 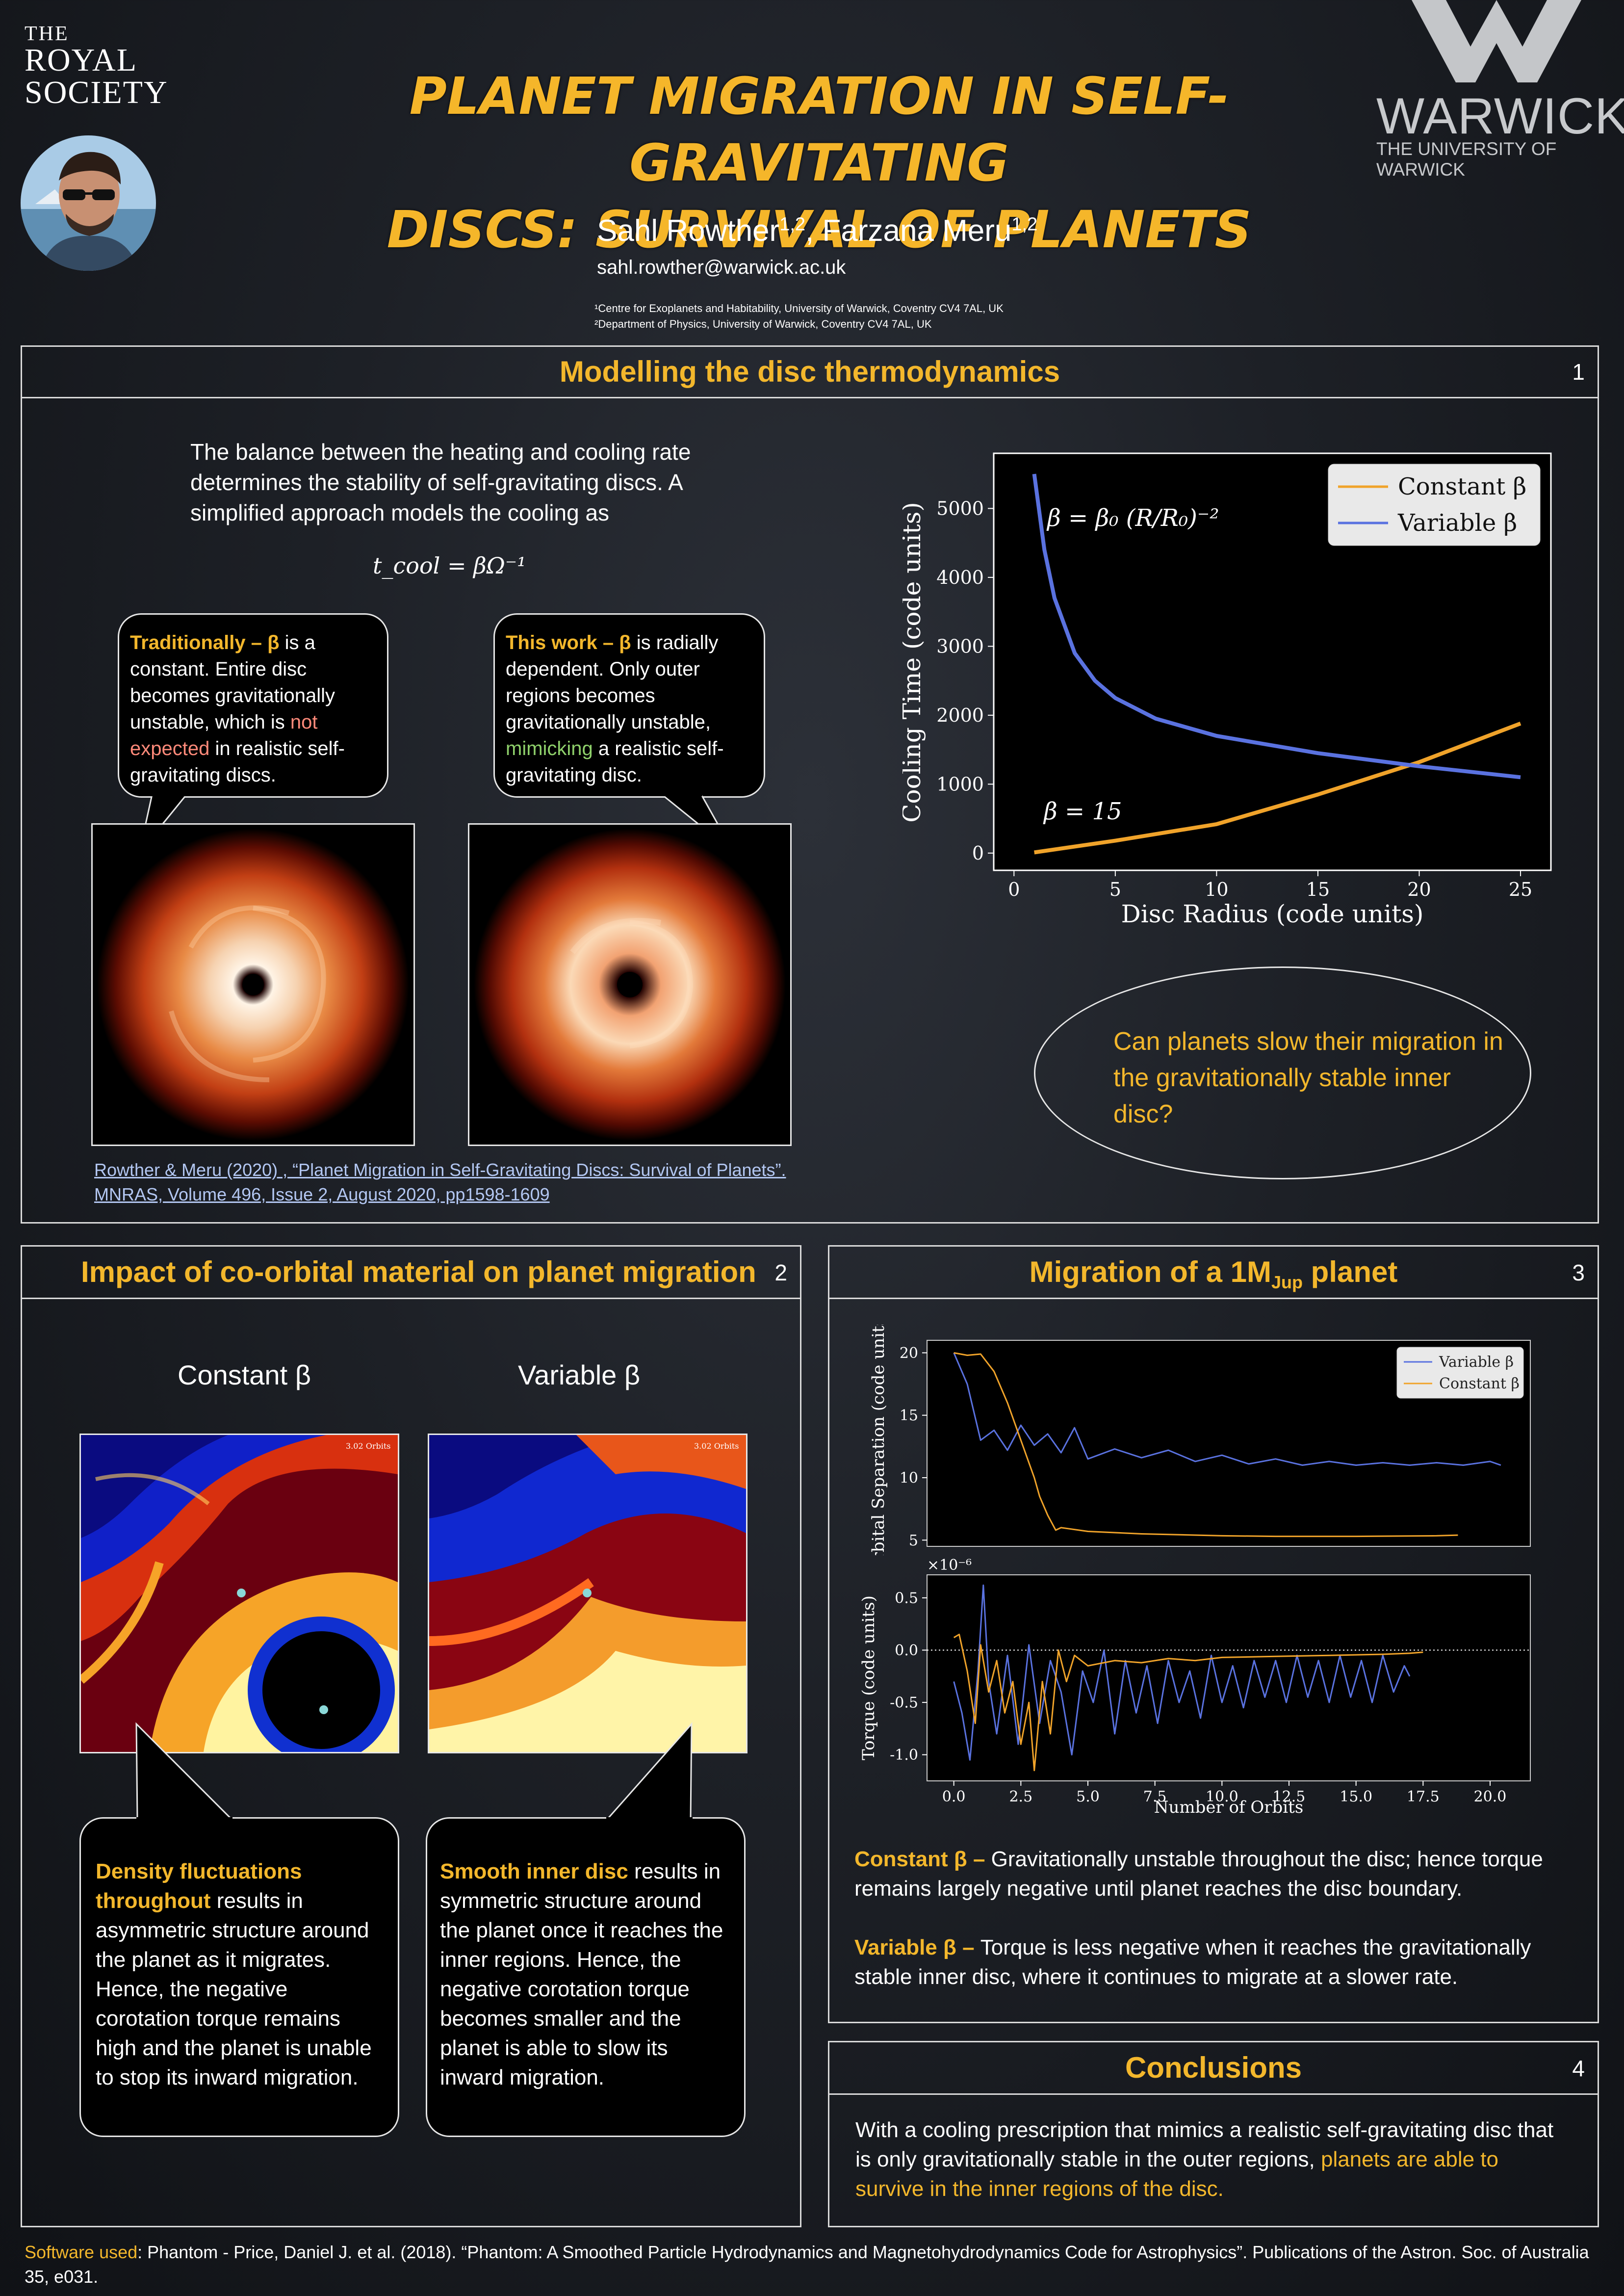 What do you see at coordinates (1350, 1271) in the screenshot?
I see `panel-3-title-end: planet` at bounding box center [1350, 1271].